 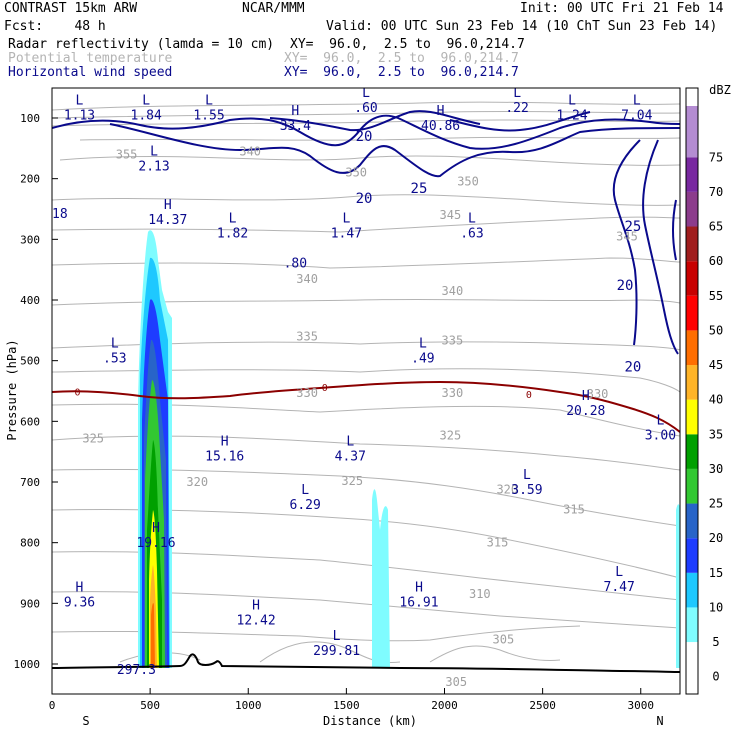 What do you see at coordinates (471, 233) in the screenshot?
I see `extremum-value: .63` at bounding box center [471, 233].